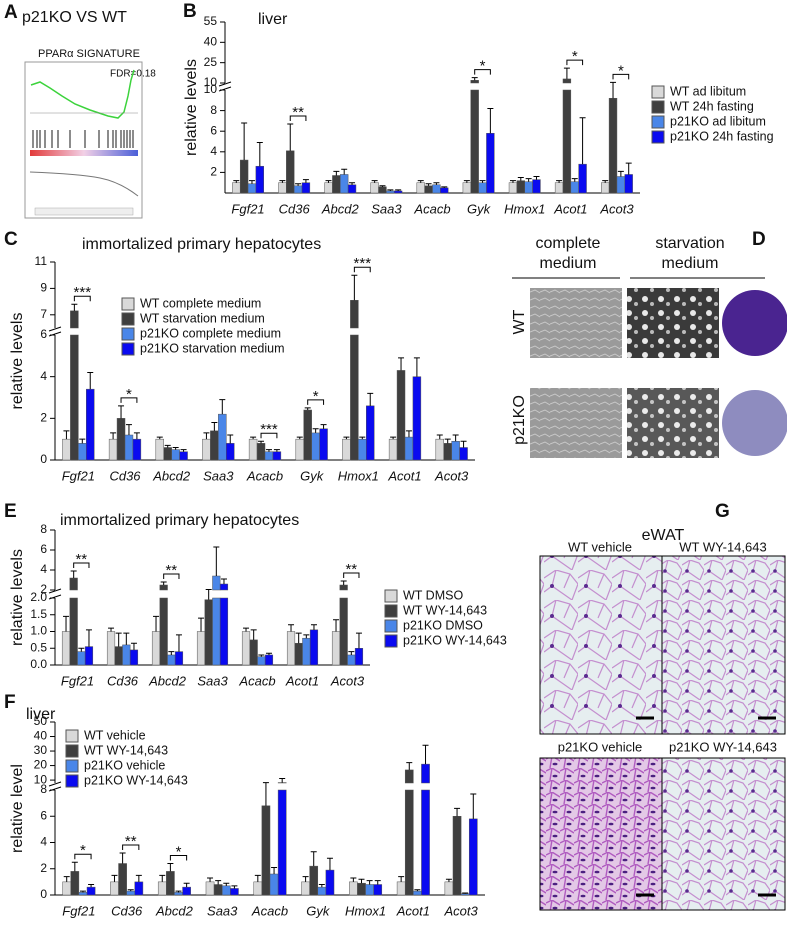 This screenshot has height=941, width=787. I want to click on micrograph, so click(576, 323).